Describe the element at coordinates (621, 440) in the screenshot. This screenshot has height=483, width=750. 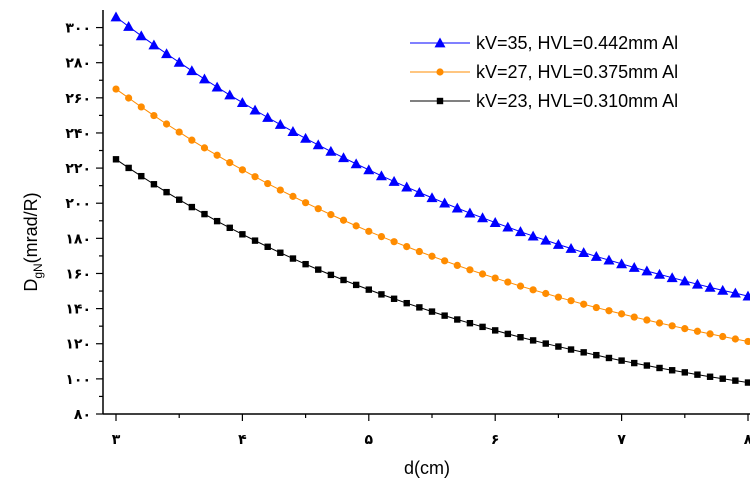
I see `x-tick-label: ۷` at that location.